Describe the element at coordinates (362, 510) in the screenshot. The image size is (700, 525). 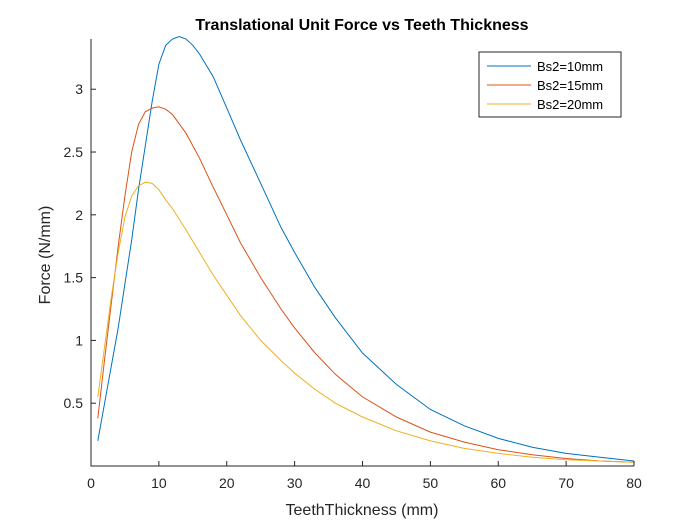
I see `x-axis-label: TeethThickness (mm)` at that location.